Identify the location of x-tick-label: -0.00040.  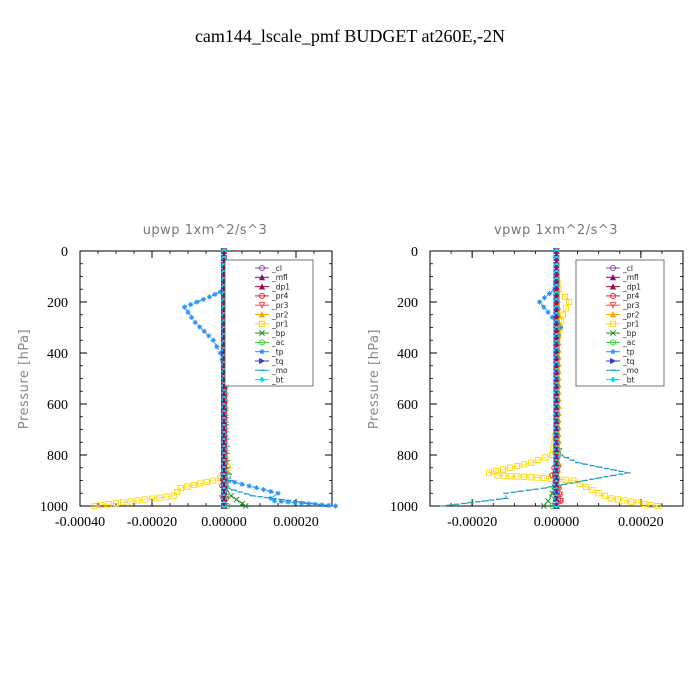
(80, 522).